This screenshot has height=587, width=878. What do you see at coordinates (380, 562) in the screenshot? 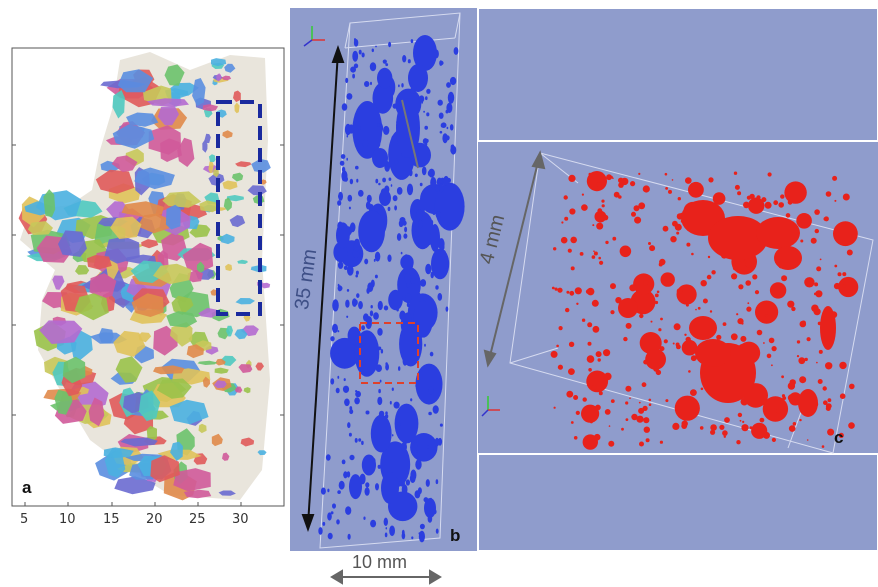
I see `dimension-10mm-label: 10 mm` at bounding box center [380, 562].